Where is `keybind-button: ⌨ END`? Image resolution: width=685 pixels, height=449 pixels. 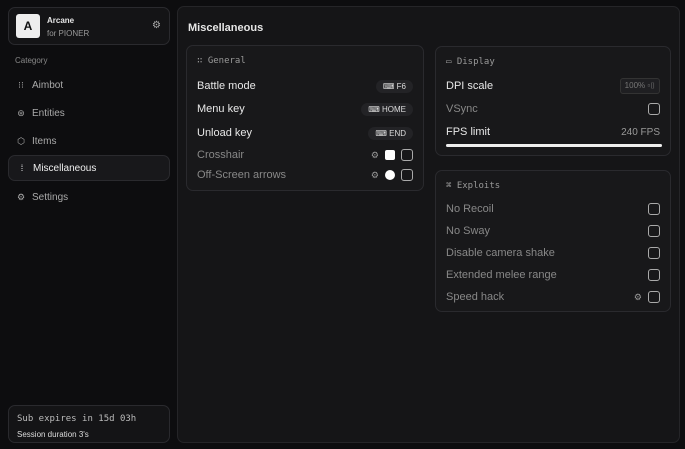
keybind-button: ⌨ END is located at coordinates (390, 133).